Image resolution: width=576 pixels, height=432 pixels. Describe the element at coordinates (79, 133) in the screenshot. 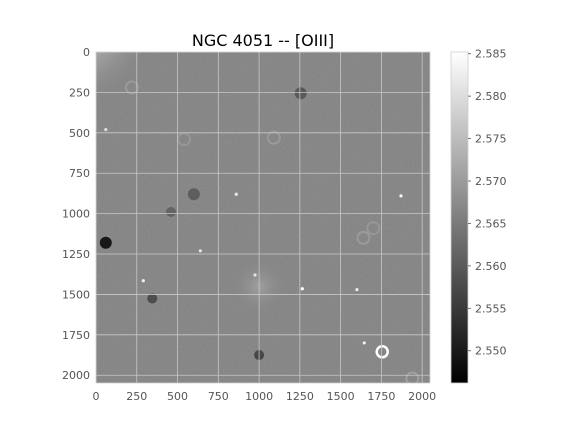

I see `y-tick-label: 500` at that location.